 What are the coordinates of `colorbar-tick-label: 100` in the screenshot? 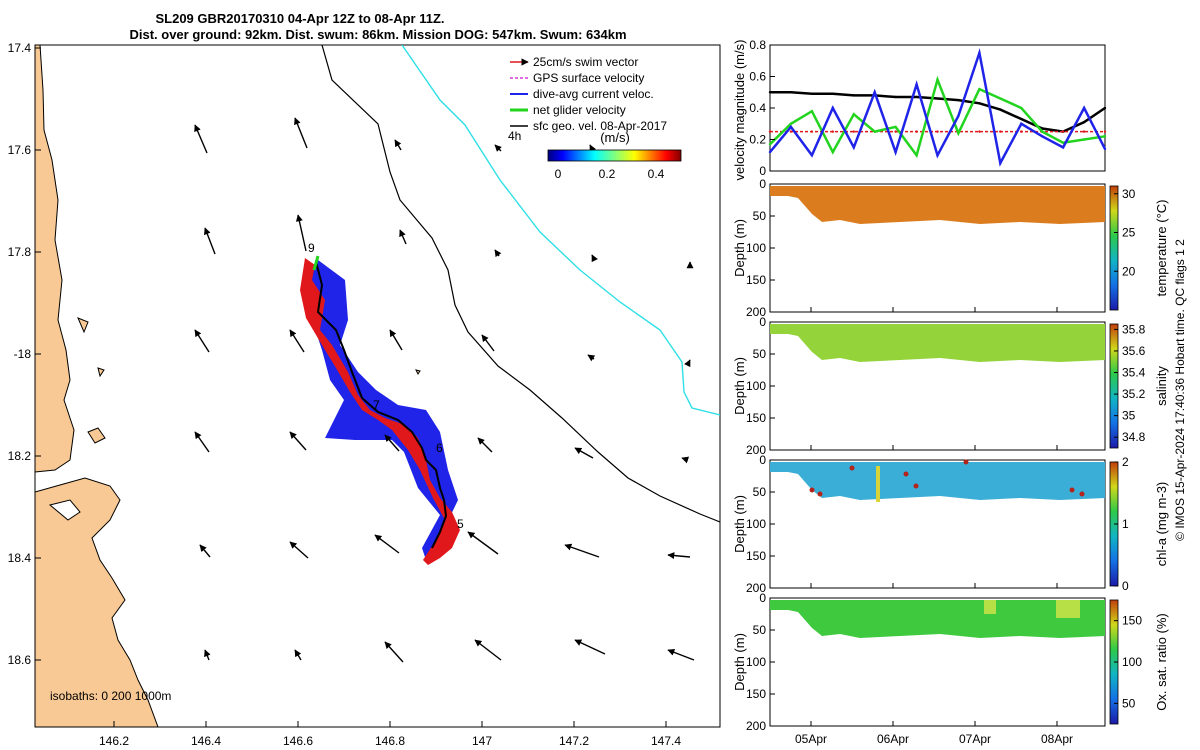 It's located at (1132, 662).